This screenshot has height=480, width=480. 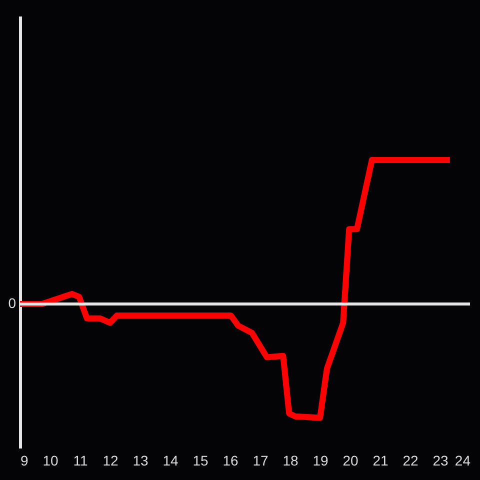 What do you see at coordinates (110, 460) in the screenshot?
I see `x-tick-label: 12` at bounding box center [110, 460].